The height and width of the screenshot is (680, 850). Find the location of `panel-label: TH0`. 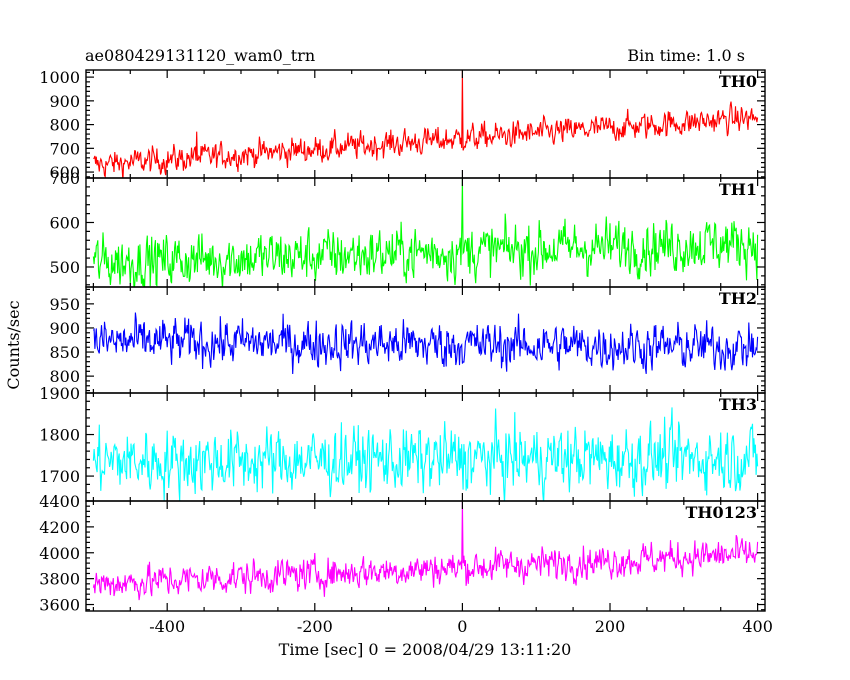

panel-label: TH0 is located at coordinates (738, 81).